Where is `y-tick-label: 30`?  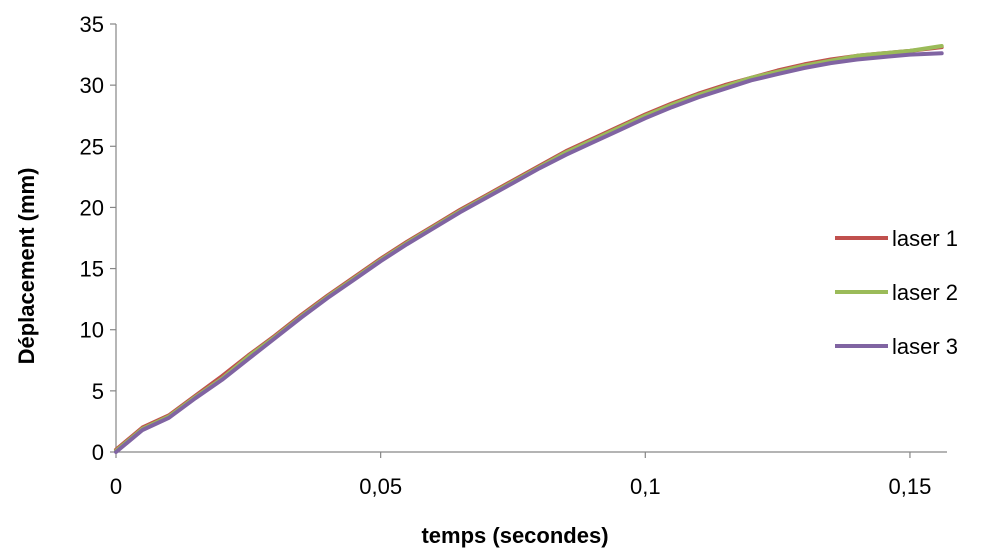 y-tick-label: 30 is located at coordinates (92, 85).